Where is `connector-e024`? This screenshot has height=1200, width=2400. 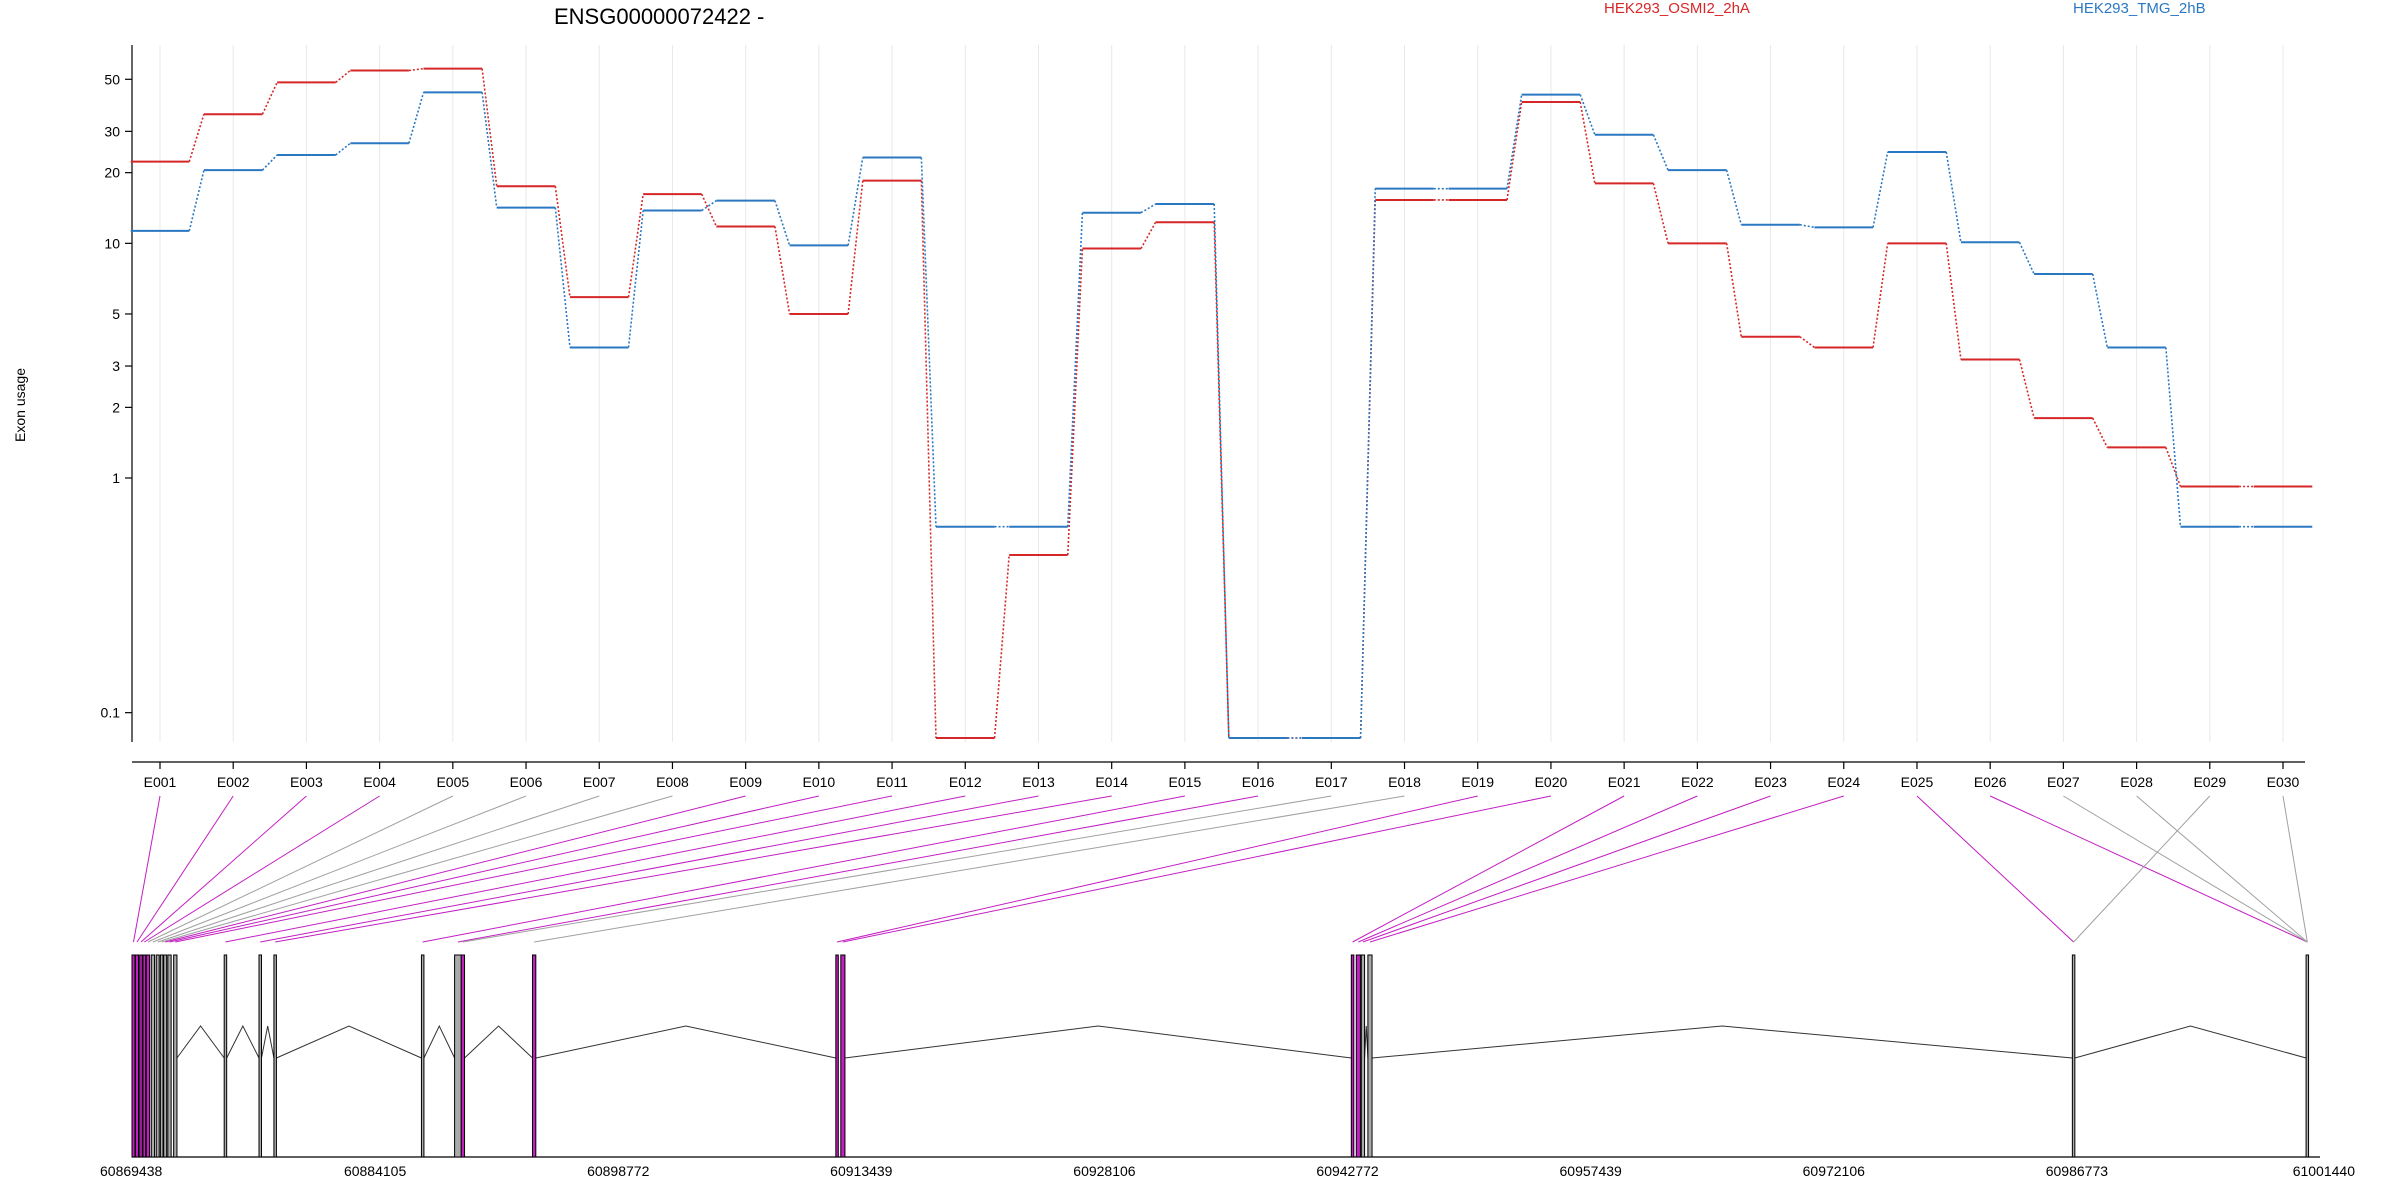 connector-e024 is located at coordinates (1606, 869).